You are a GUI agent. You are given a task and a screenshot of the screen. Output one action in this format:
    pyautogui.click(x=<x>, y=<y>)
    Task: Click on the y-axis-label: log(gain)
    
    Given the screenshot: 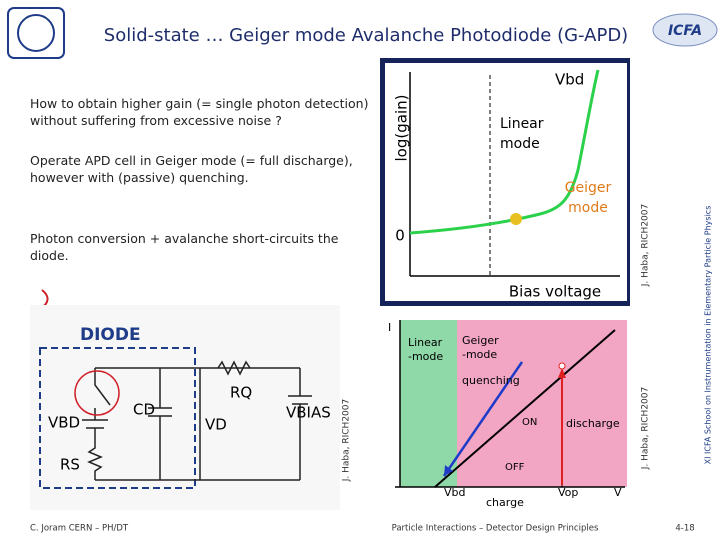 What is the action you would take?
    pyautogui.click(x=402, y=128)
    